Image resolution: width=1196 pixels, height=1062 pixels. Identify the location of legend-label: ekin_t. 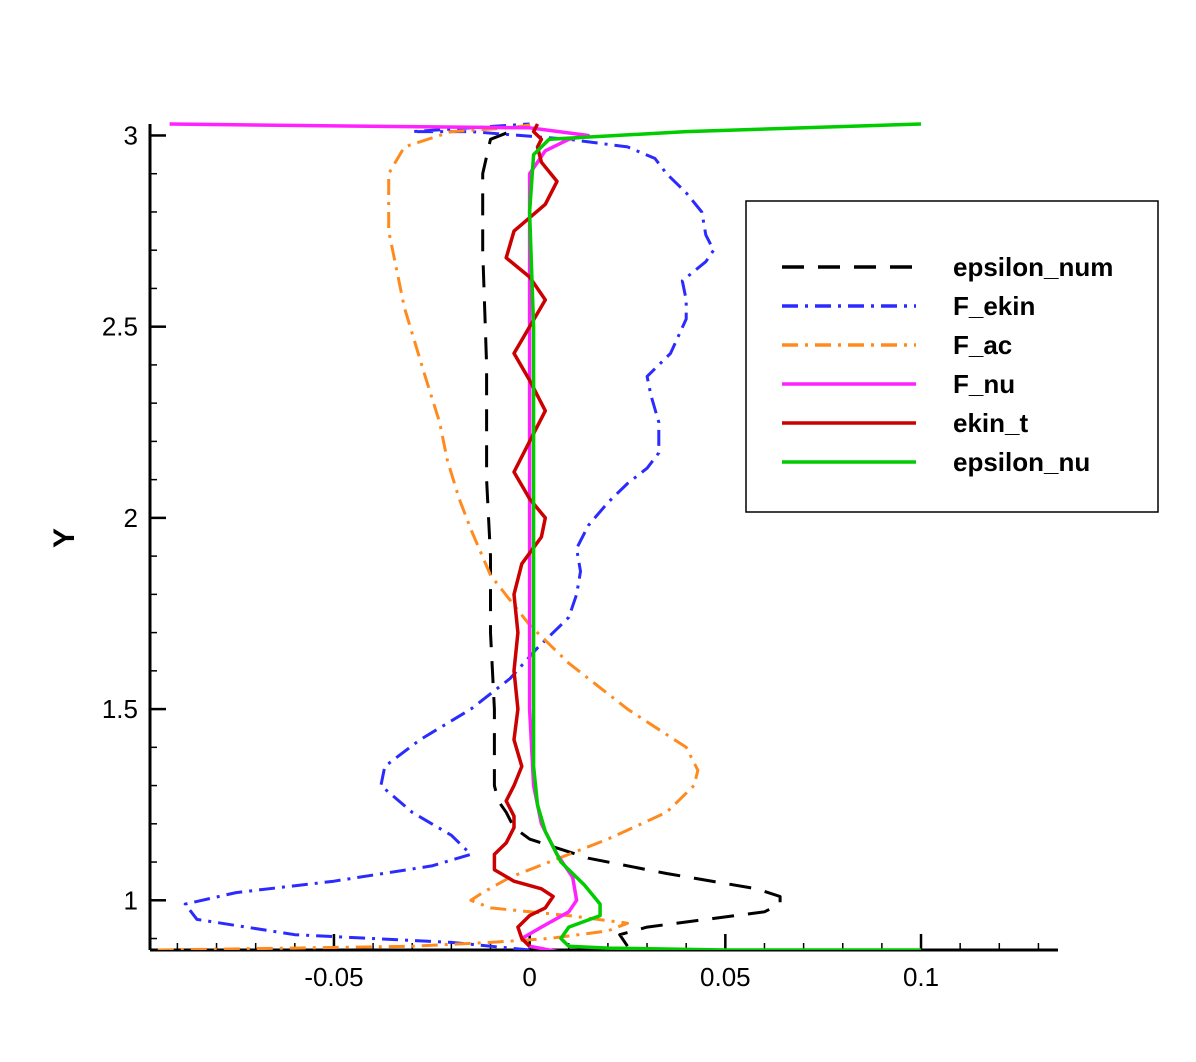
(990, 423).